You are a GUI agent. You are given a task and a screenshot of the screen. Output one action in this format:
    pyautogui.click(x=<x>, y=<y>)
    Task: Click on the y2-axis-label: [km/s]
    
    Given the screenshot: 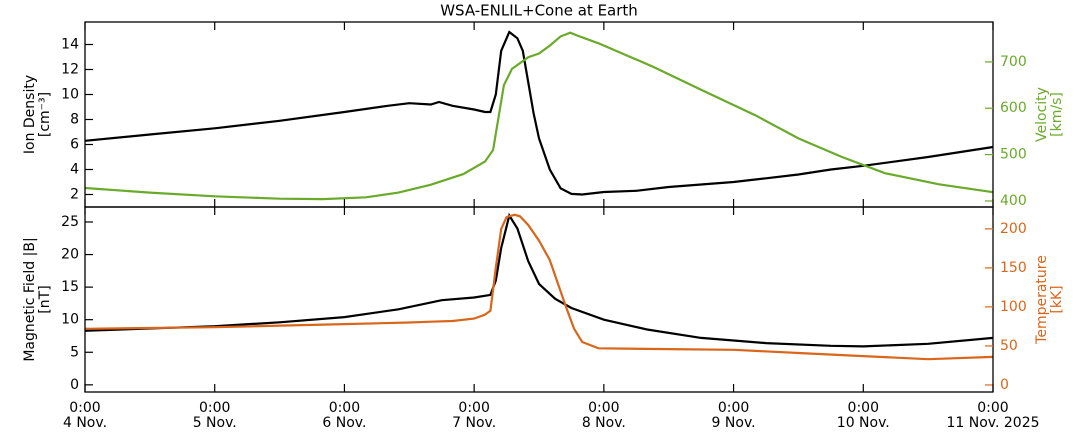 What is the action you would take?
    pyautogui.click(x=1057, y=114)
    